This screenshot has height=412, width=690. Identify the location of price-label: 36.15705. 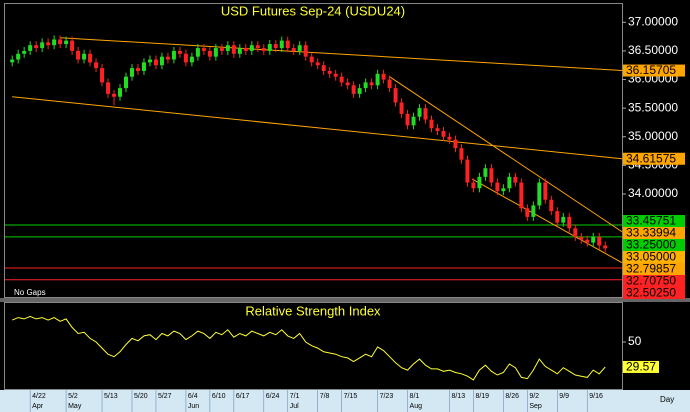
(651, 70).